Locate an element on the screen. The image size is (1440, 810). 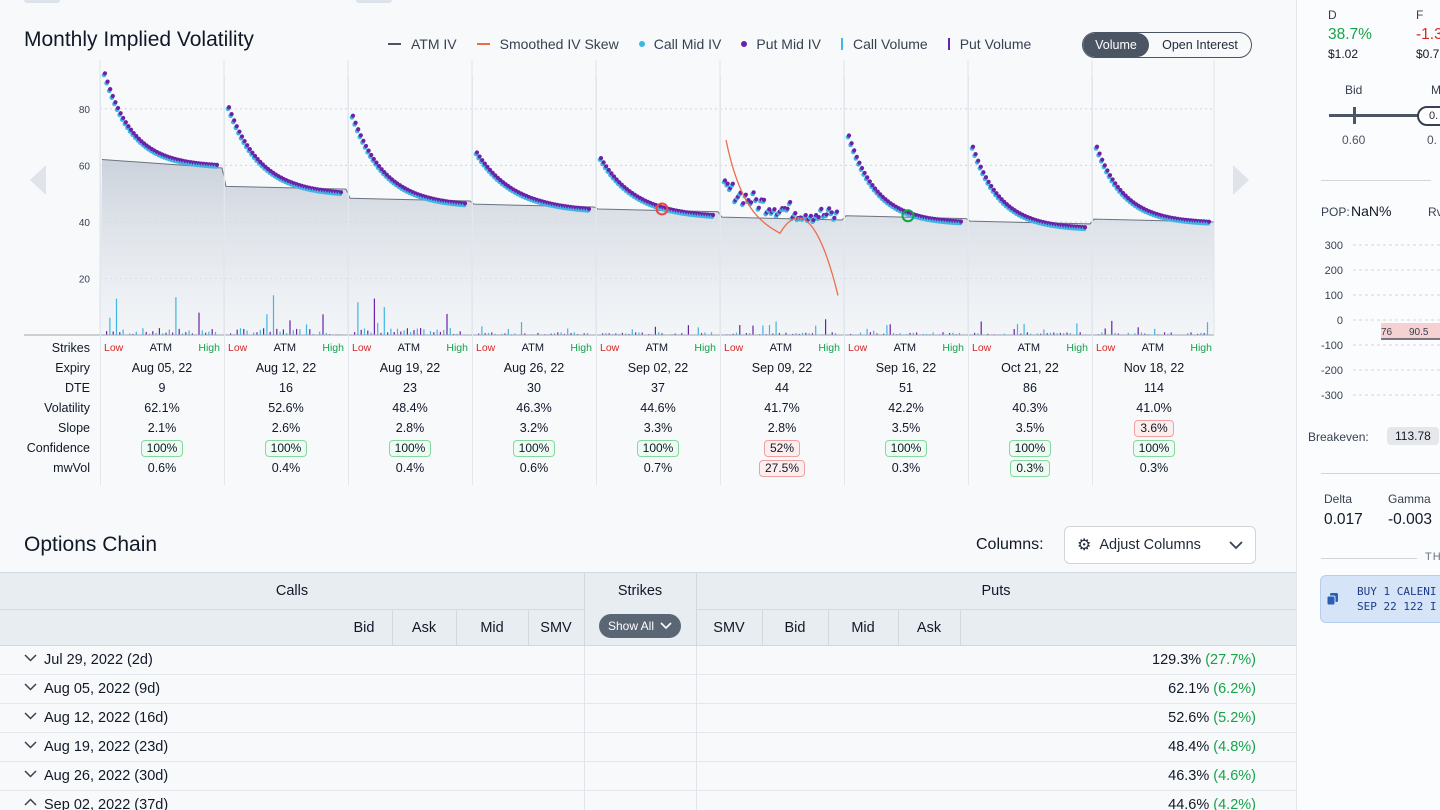
col-call-bid: Bid is located at coordinates (364, 628).